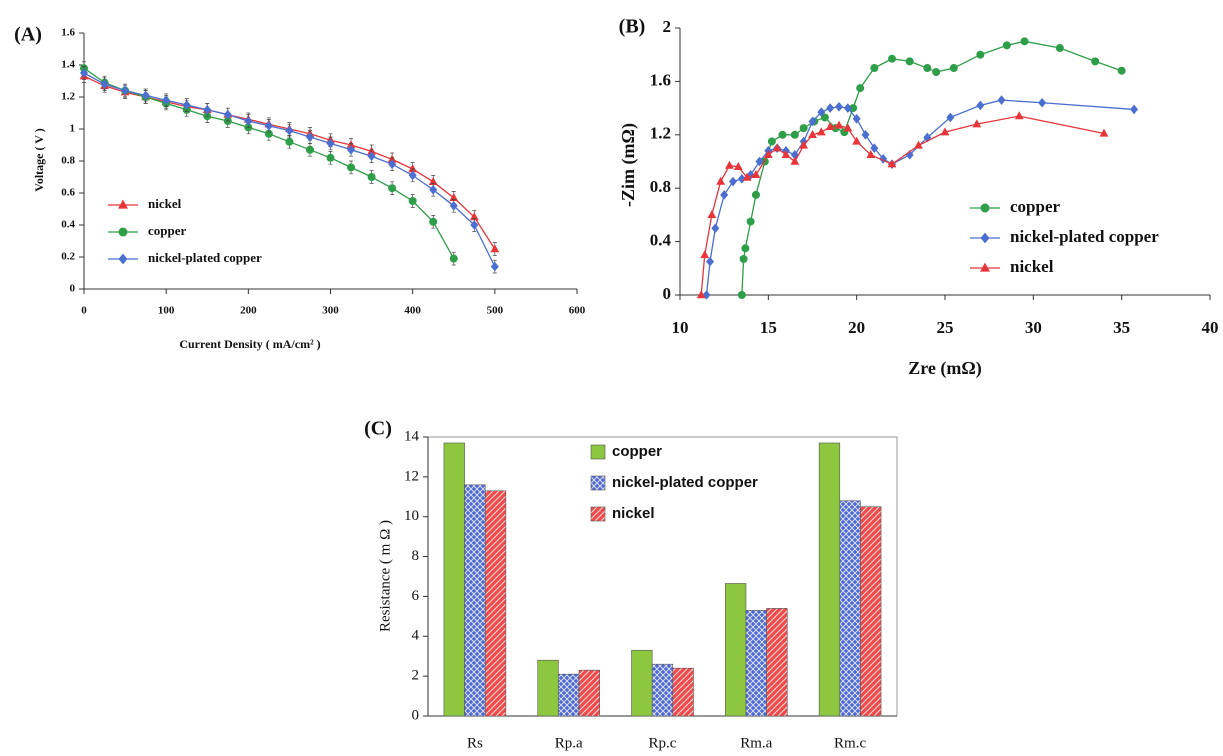  I want to click on y-tick-label: 1.4, so click(68, 65).